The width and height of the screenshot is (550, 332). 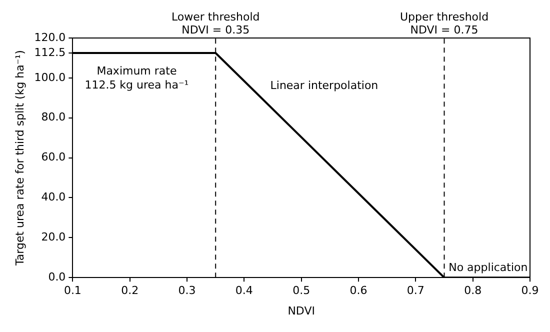 I want to click on y-tick-label: 100.0, so click(x=50, y=77).